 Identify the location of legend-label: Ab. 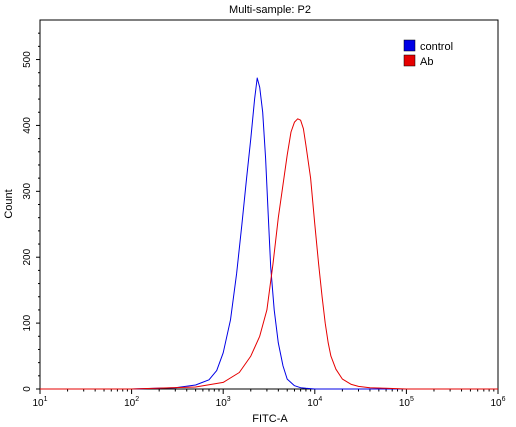
(426, 62).